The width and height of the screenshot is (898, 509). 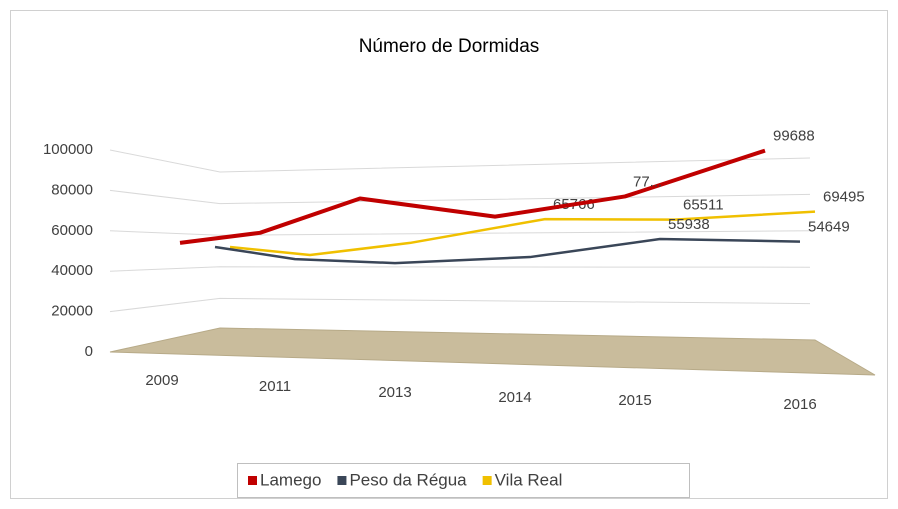 What do you see at coordinates (529, 479) in the screenshot?
I see `legend-label: Vila Real` at bounding box center [529, 479].